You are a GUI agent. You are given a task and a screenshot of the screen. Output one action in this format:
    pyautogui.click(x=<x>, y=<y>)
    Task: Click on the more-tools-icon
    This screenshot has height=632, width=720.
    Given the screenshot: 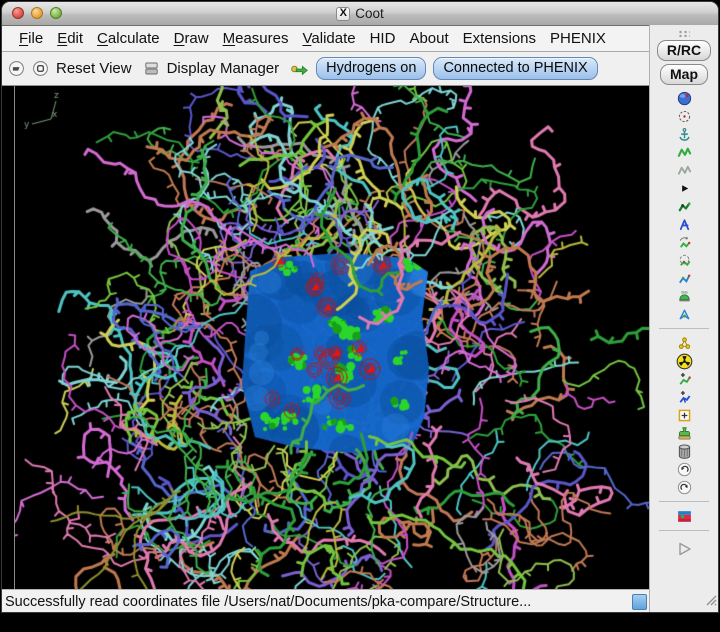 What is the action you would take?
    pyautogui.click(x=684, y=188)
    